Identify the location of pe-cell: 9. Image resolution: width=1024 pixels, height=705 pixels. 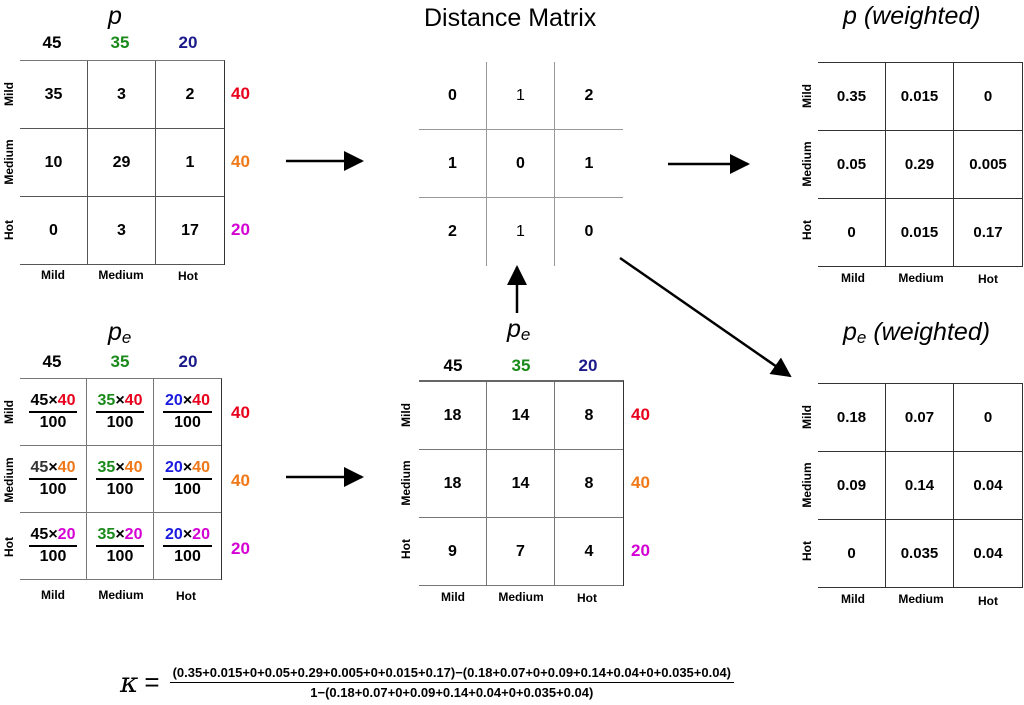
(453, 552).